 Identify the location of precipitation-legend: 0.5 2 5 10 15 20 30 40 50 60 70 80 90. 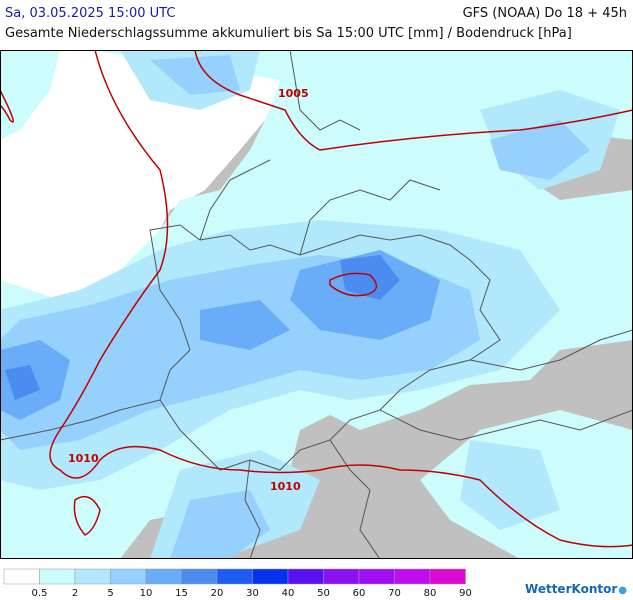
(237, 583).